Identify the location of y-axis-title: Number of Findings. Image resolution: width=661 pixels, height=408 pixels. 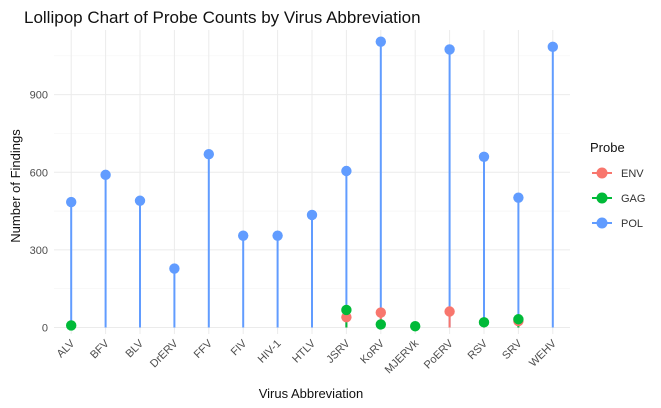
(15, 186).